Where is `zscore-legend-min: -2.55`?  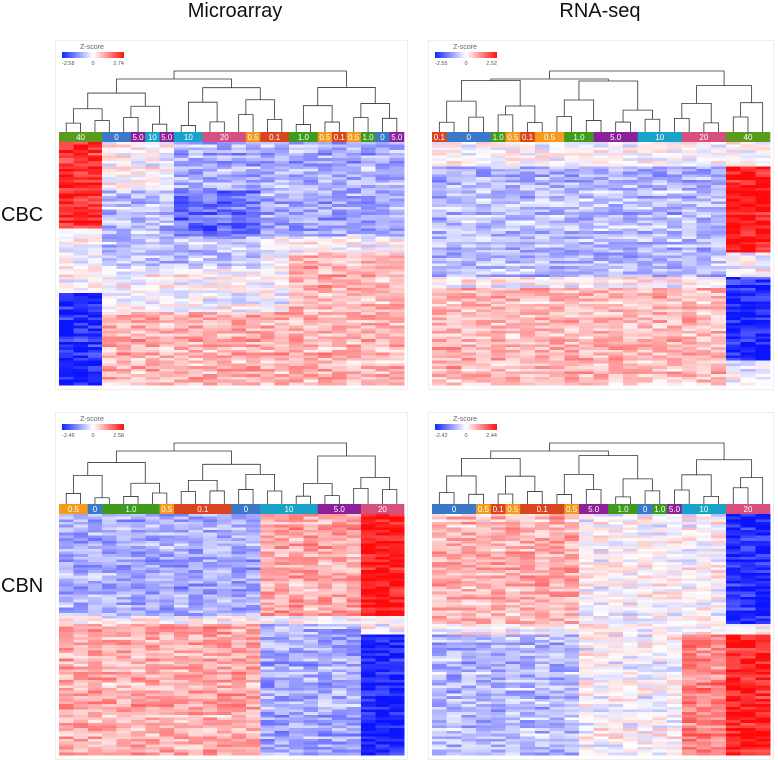 zscore-legend-min: -2.55 is located at coordinates (441, 64).